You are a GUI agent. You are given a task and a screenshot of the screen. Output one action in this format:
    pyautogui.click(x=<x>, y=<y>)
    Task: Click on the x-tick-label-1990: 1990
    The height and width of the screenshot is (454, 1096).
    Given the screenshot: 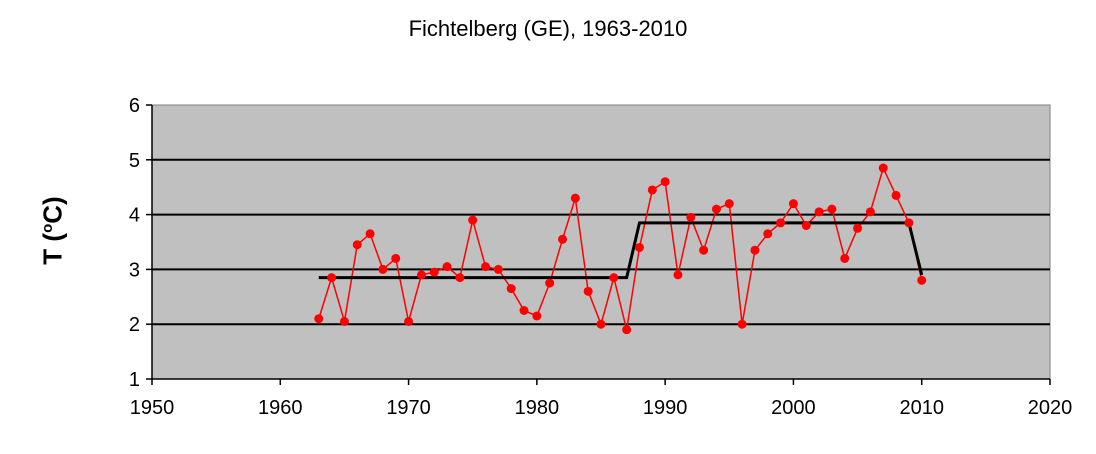 What is the action you would take?
    pyautogui.click(x=665, y=408)
    